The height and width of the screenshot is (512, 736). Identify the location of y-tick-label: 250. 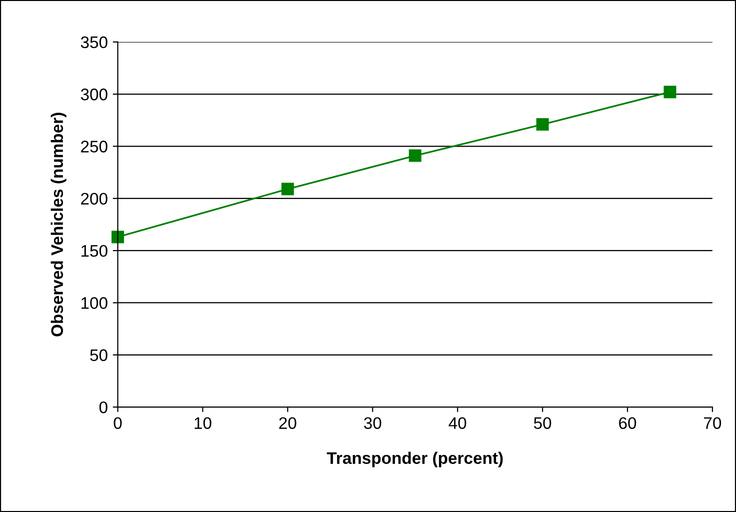
(94, 146).